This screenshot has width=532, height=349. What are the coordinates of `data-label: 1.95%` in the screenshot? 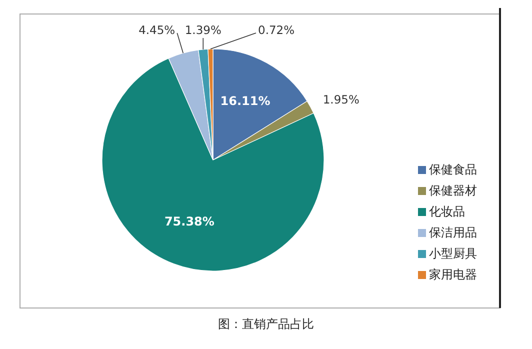 It's located at (341, 99).